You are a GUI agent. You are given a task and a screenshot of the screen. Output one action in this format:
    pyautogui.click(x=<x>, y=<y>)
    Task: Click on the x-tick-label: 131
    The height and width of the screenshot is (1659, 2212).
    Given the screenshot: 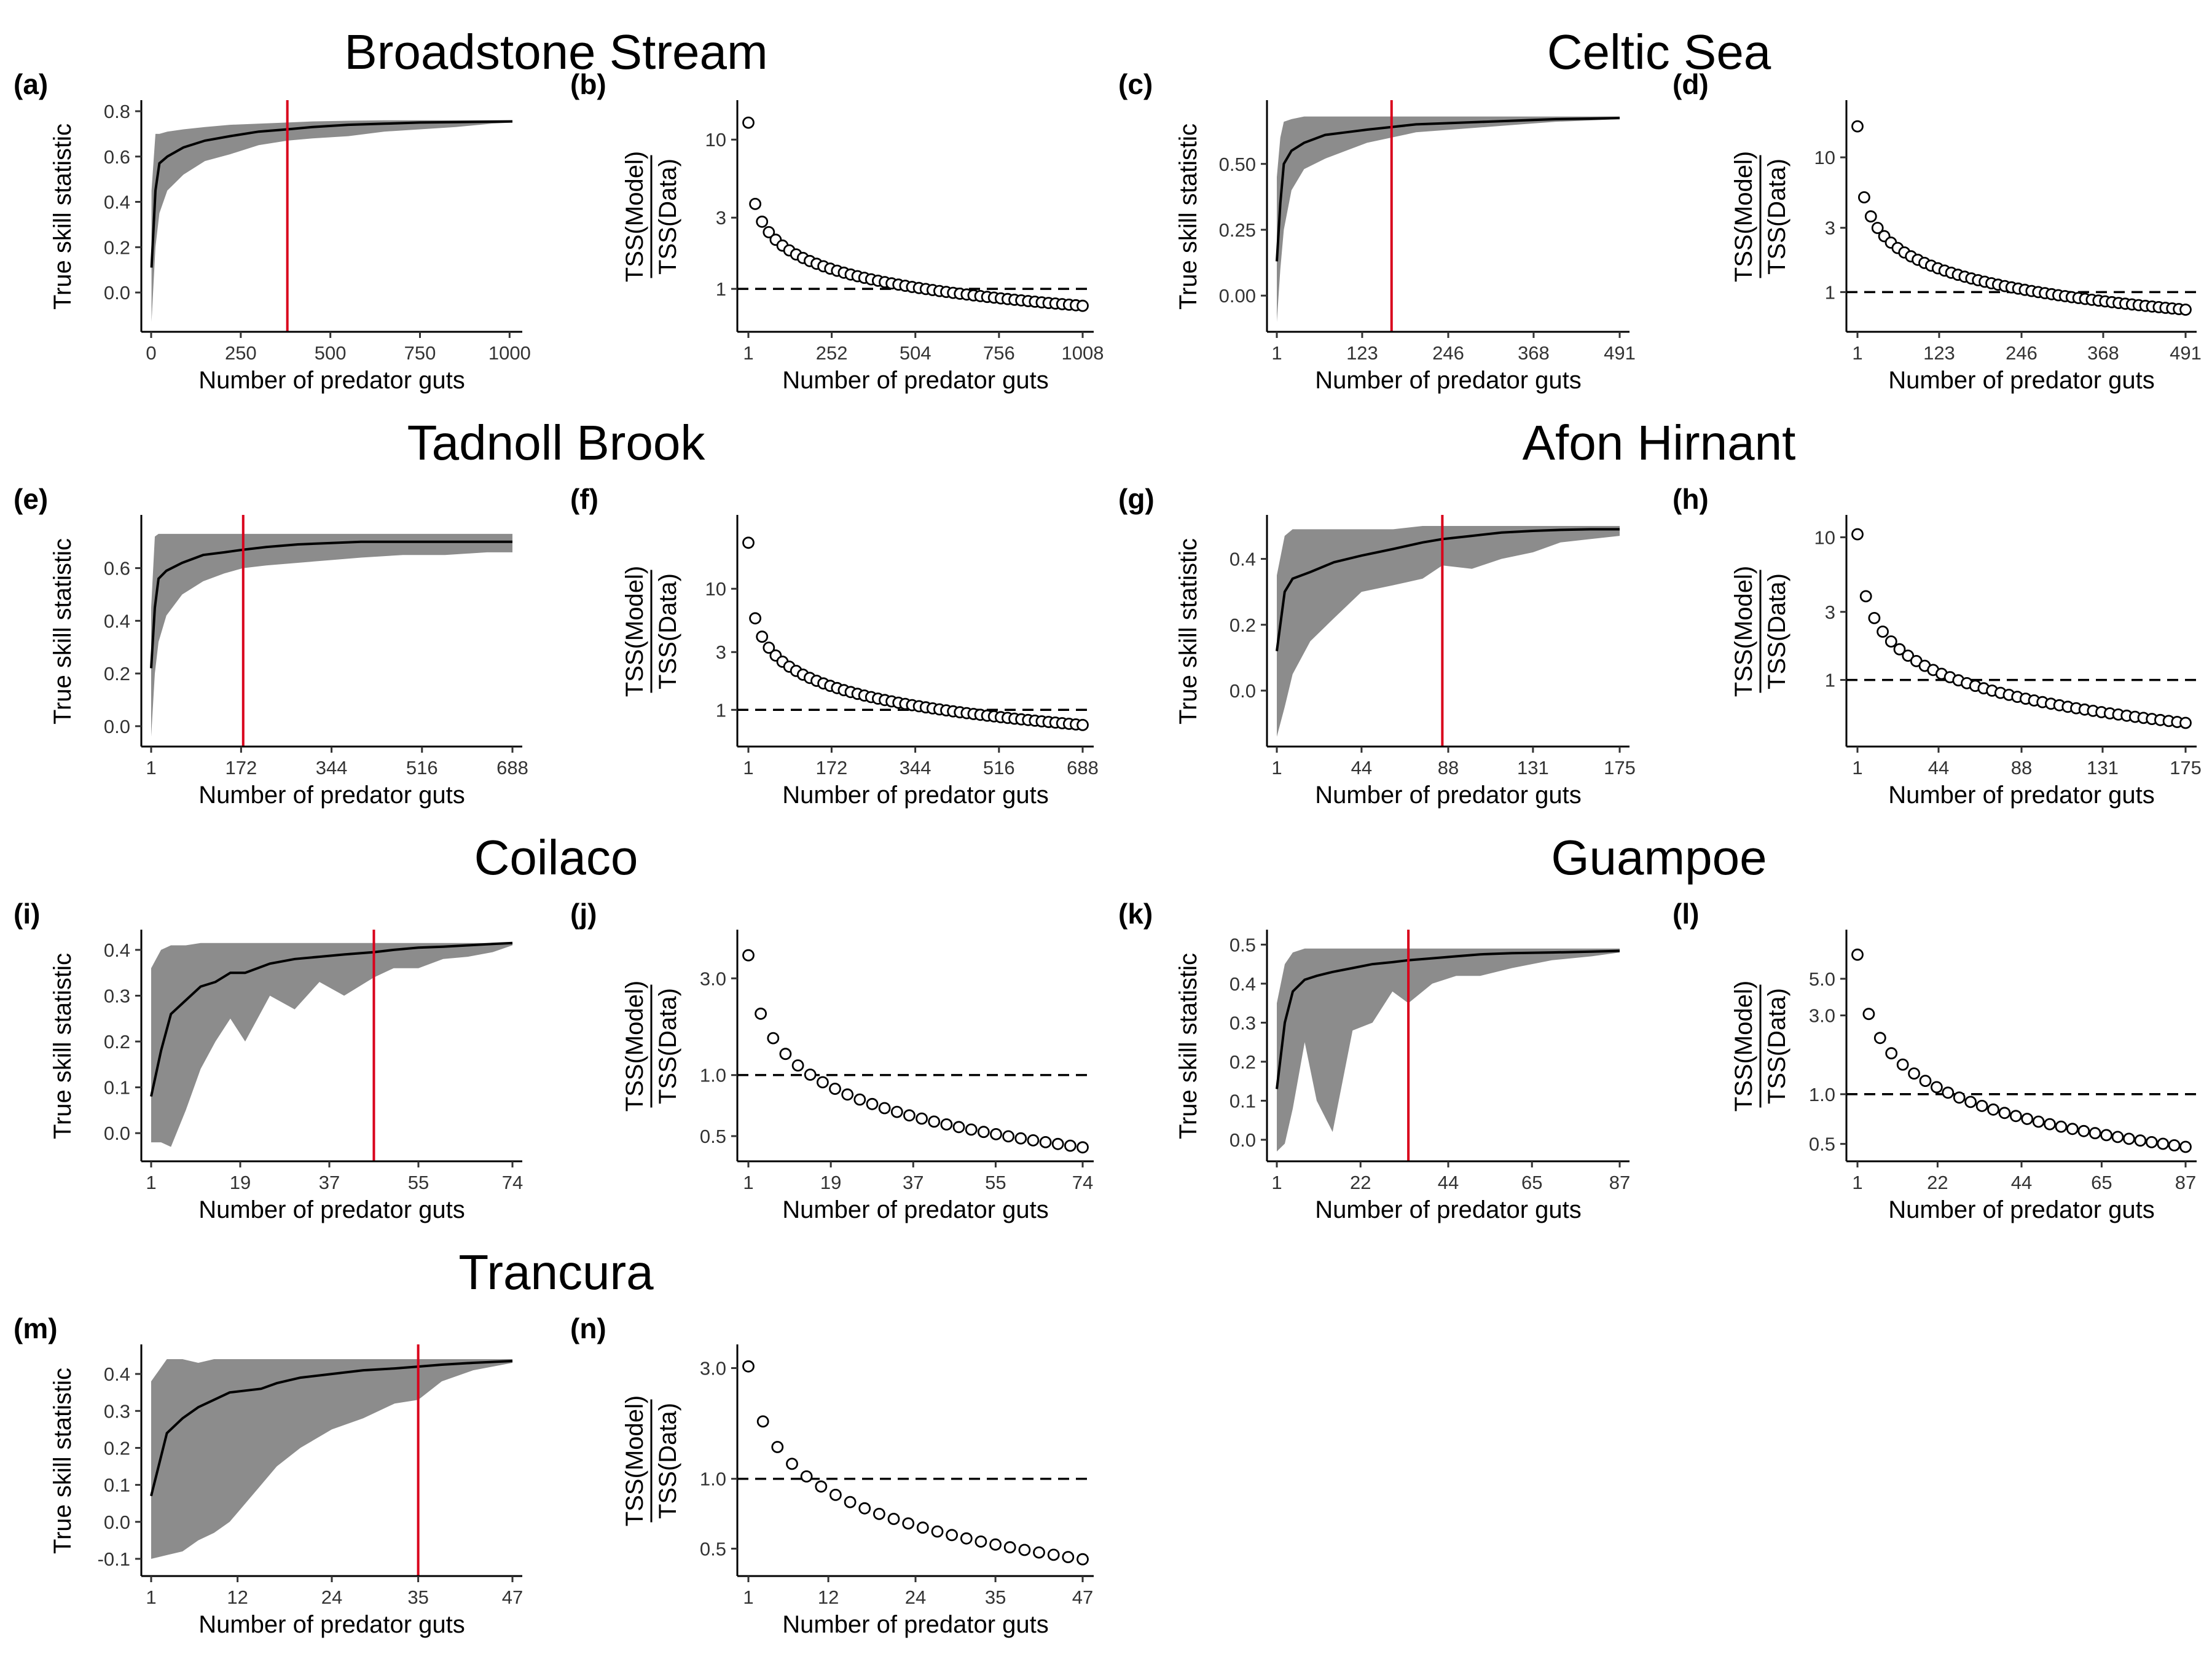 What is the action you would take?
    pyautogui.click(x=1533, y=768)
    